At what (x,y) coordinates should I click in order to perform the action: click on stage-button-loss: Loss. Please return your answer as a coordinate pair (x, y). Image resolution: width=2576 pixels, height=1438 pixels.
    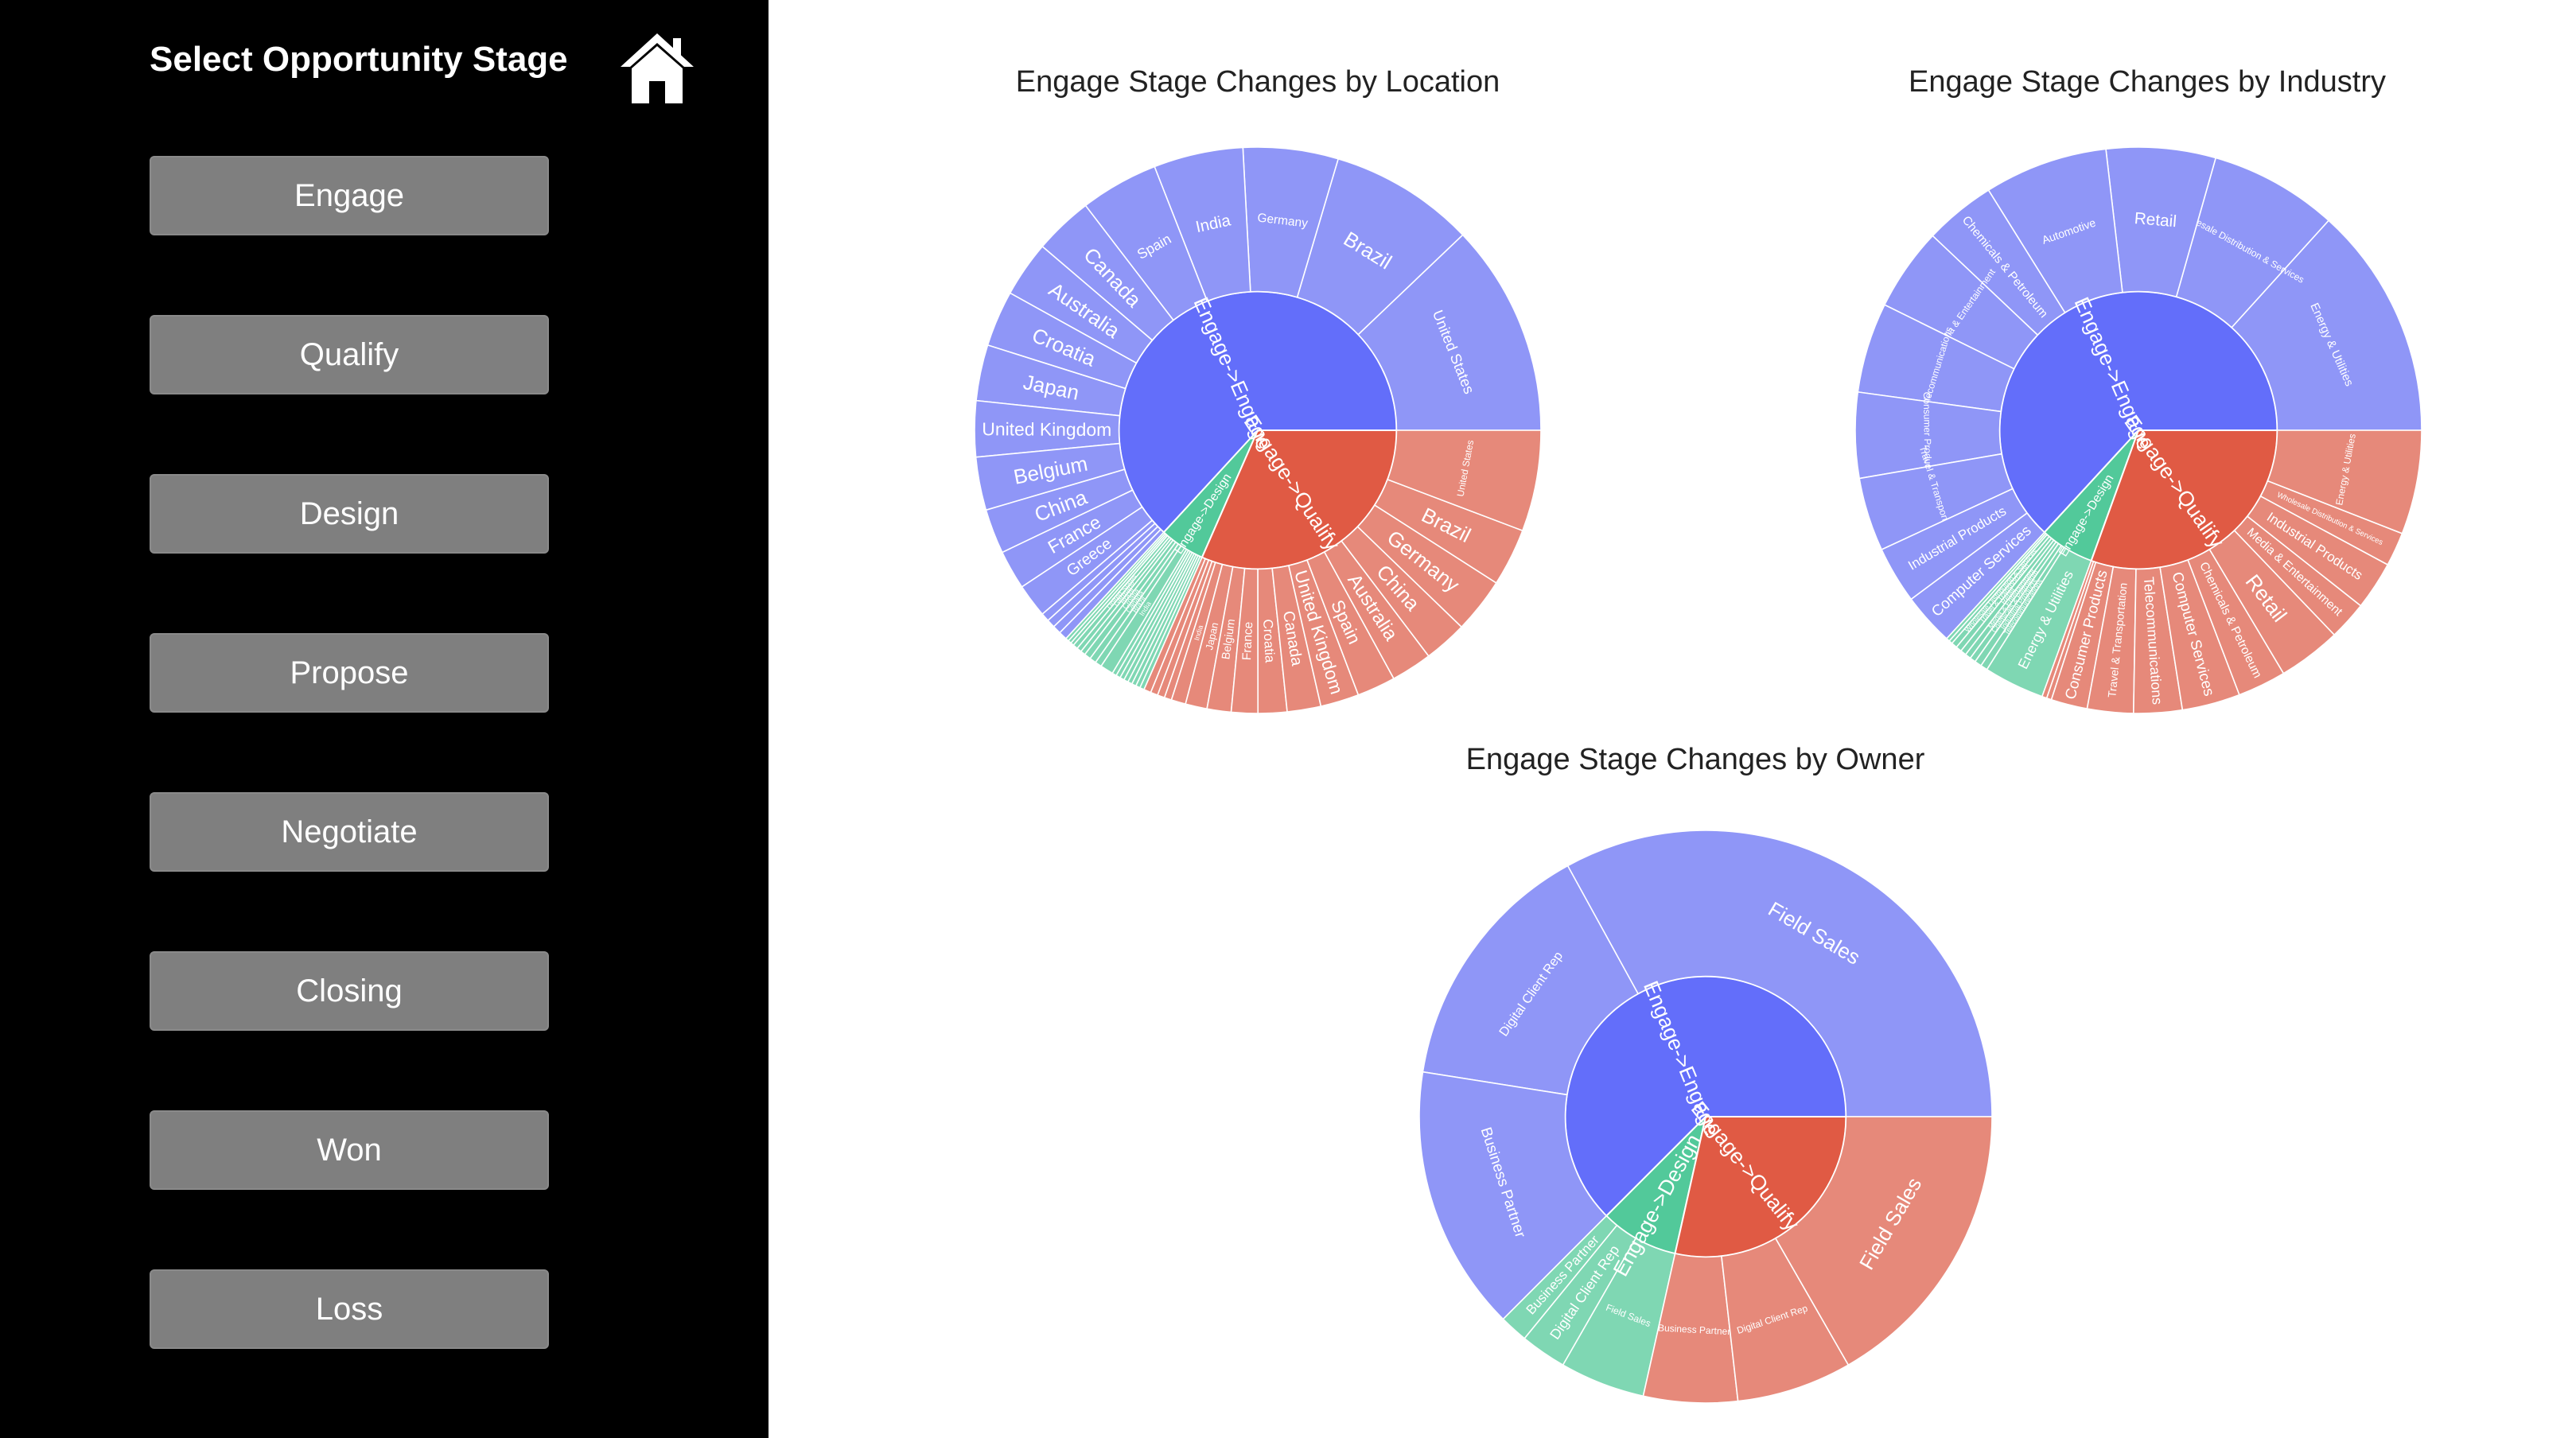
    Looking at the image, I should click on (350, 1309).